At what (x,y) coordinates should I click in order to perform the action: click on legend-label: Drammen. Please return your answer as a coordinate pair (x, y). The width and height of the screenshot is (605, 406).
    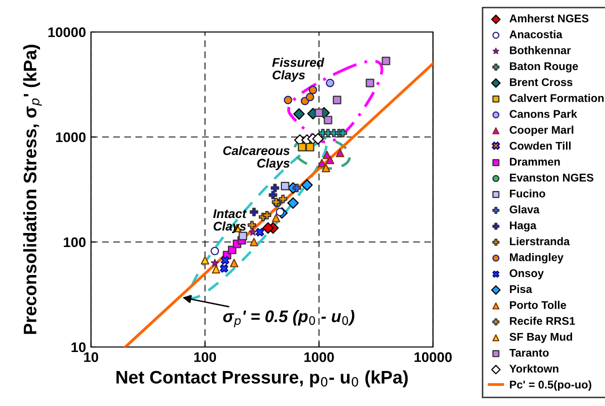
    Looking at the image, I should click on (535, 162).